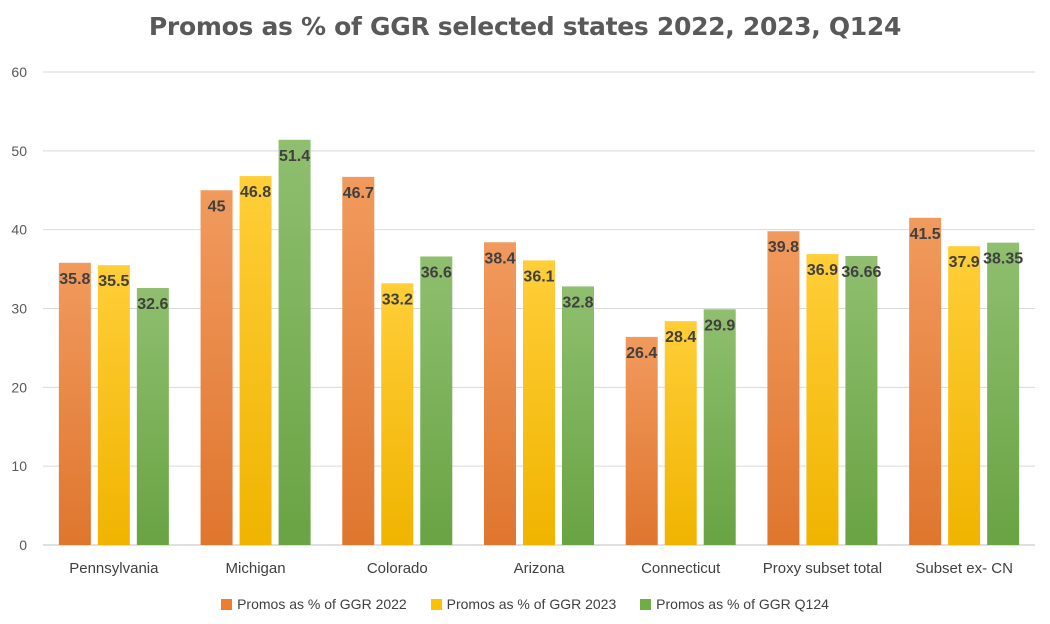  Describe the element at coordinates (217, 206) in the screenshot. I see `data-label: 45` at that location.